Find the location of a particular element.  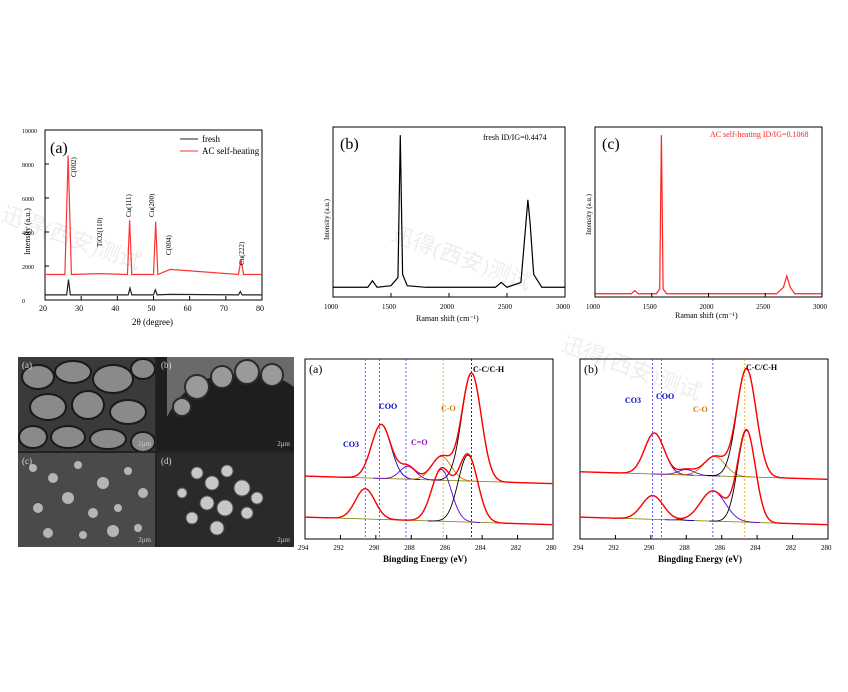

sem-label-d: (d) is located at coordinates (166, 461).